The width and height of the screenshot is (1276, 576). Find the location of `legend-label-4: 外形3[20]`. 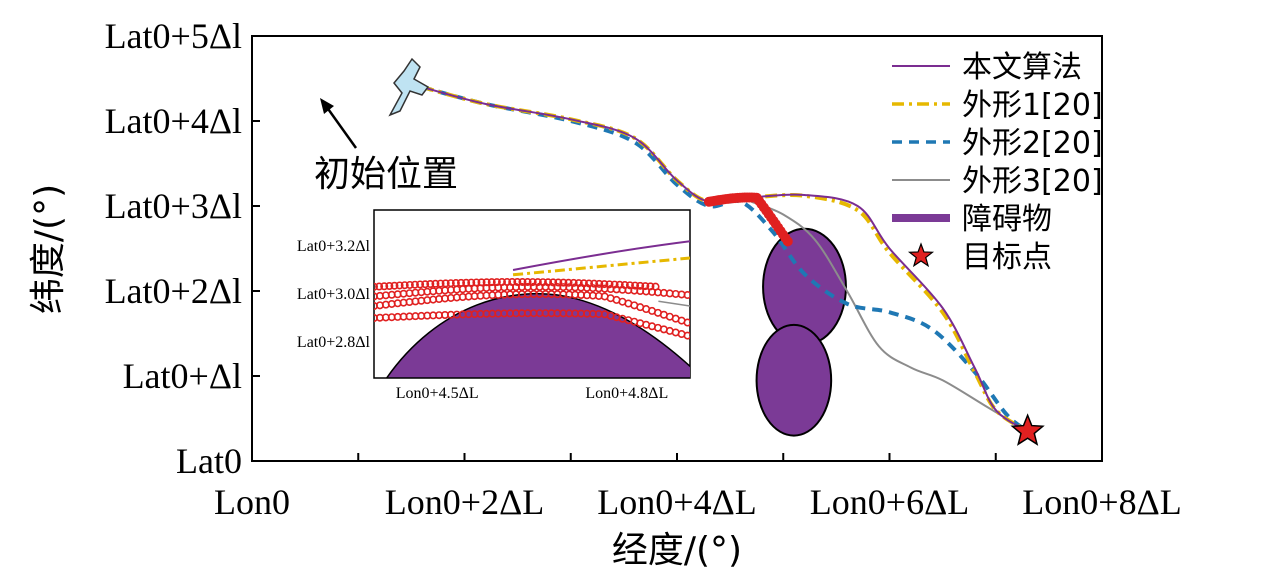

legend-label-4: 外形3[20] is located at coordinates (1032, 181).